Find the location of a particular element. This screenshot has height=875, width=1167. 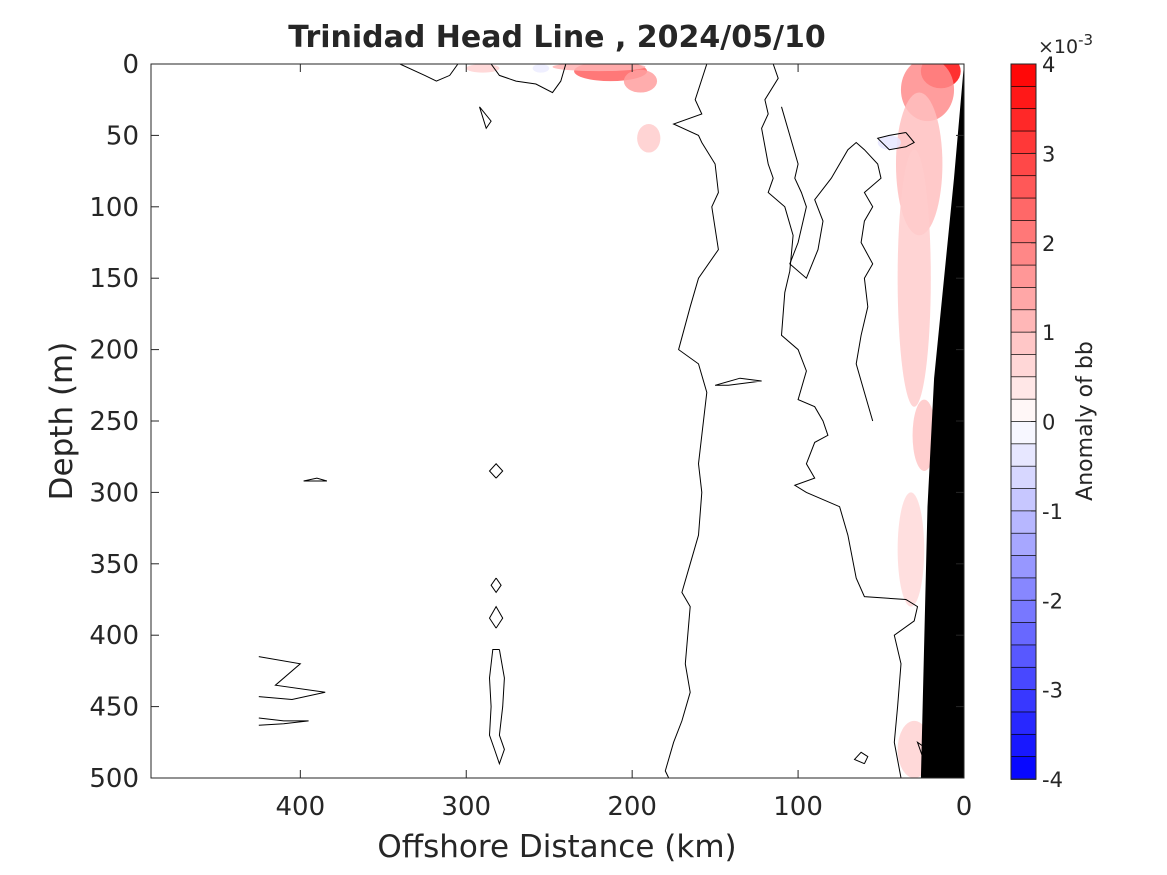

colorbar-tick-label: 1 is located at coordinates (1048, 333).